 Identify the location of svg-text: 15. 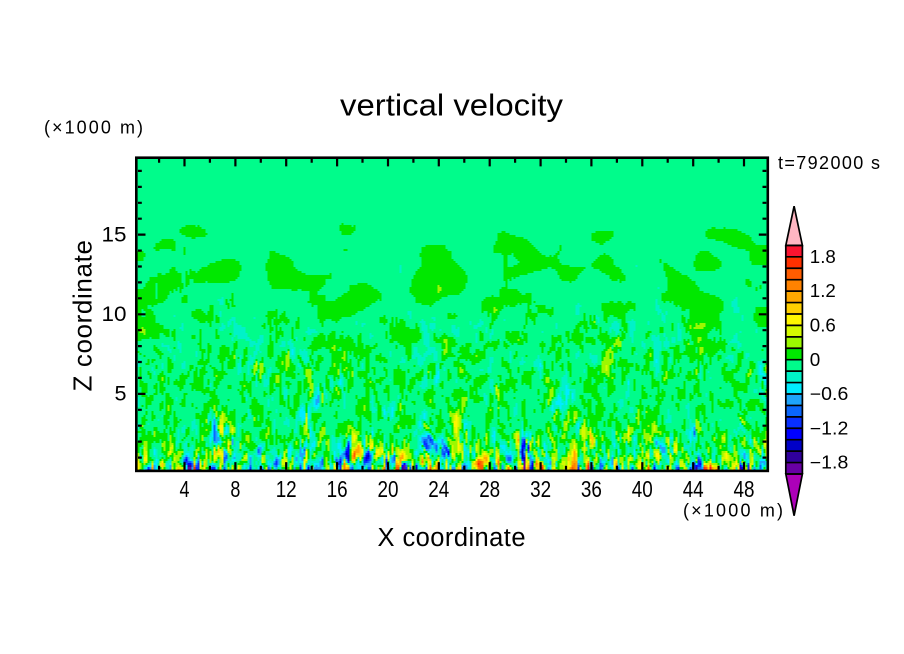
(114, 234).